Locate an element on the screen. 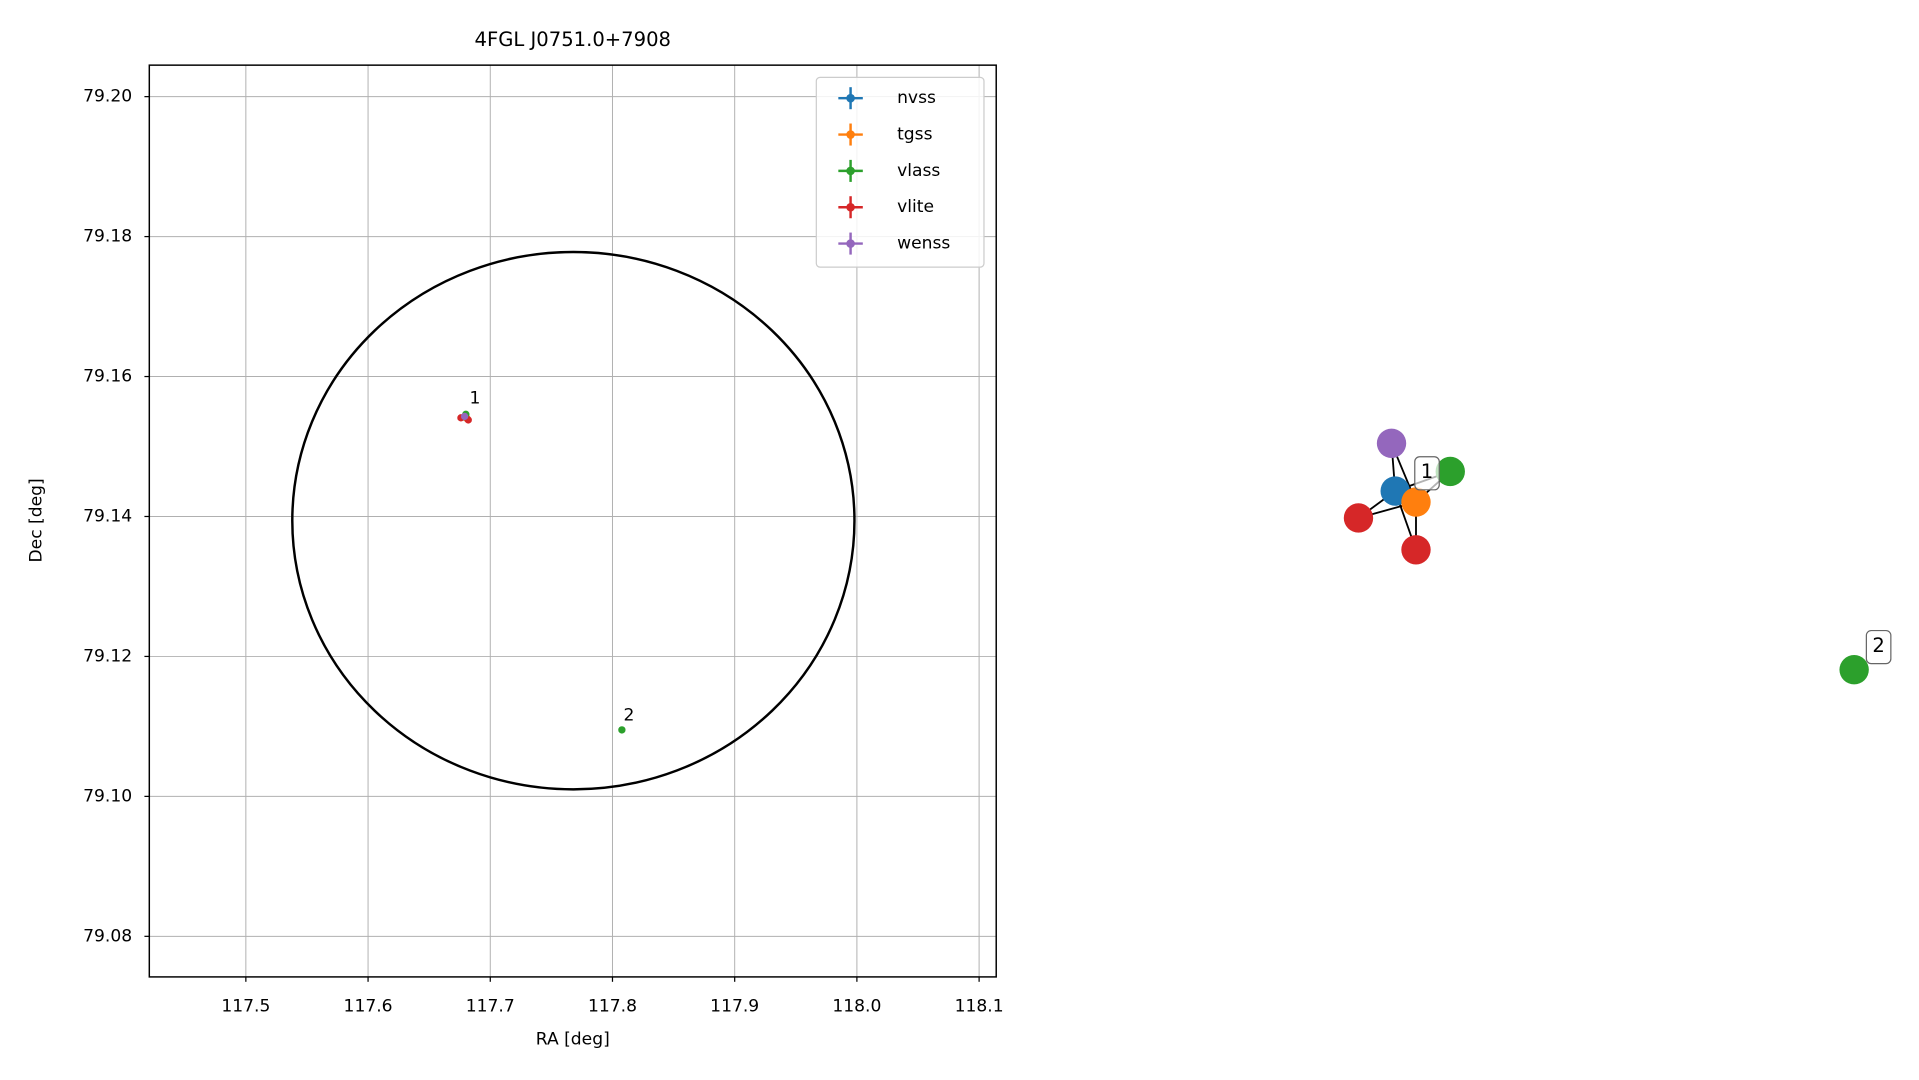  group-label: 2 is located at coordinates (1878, 645).